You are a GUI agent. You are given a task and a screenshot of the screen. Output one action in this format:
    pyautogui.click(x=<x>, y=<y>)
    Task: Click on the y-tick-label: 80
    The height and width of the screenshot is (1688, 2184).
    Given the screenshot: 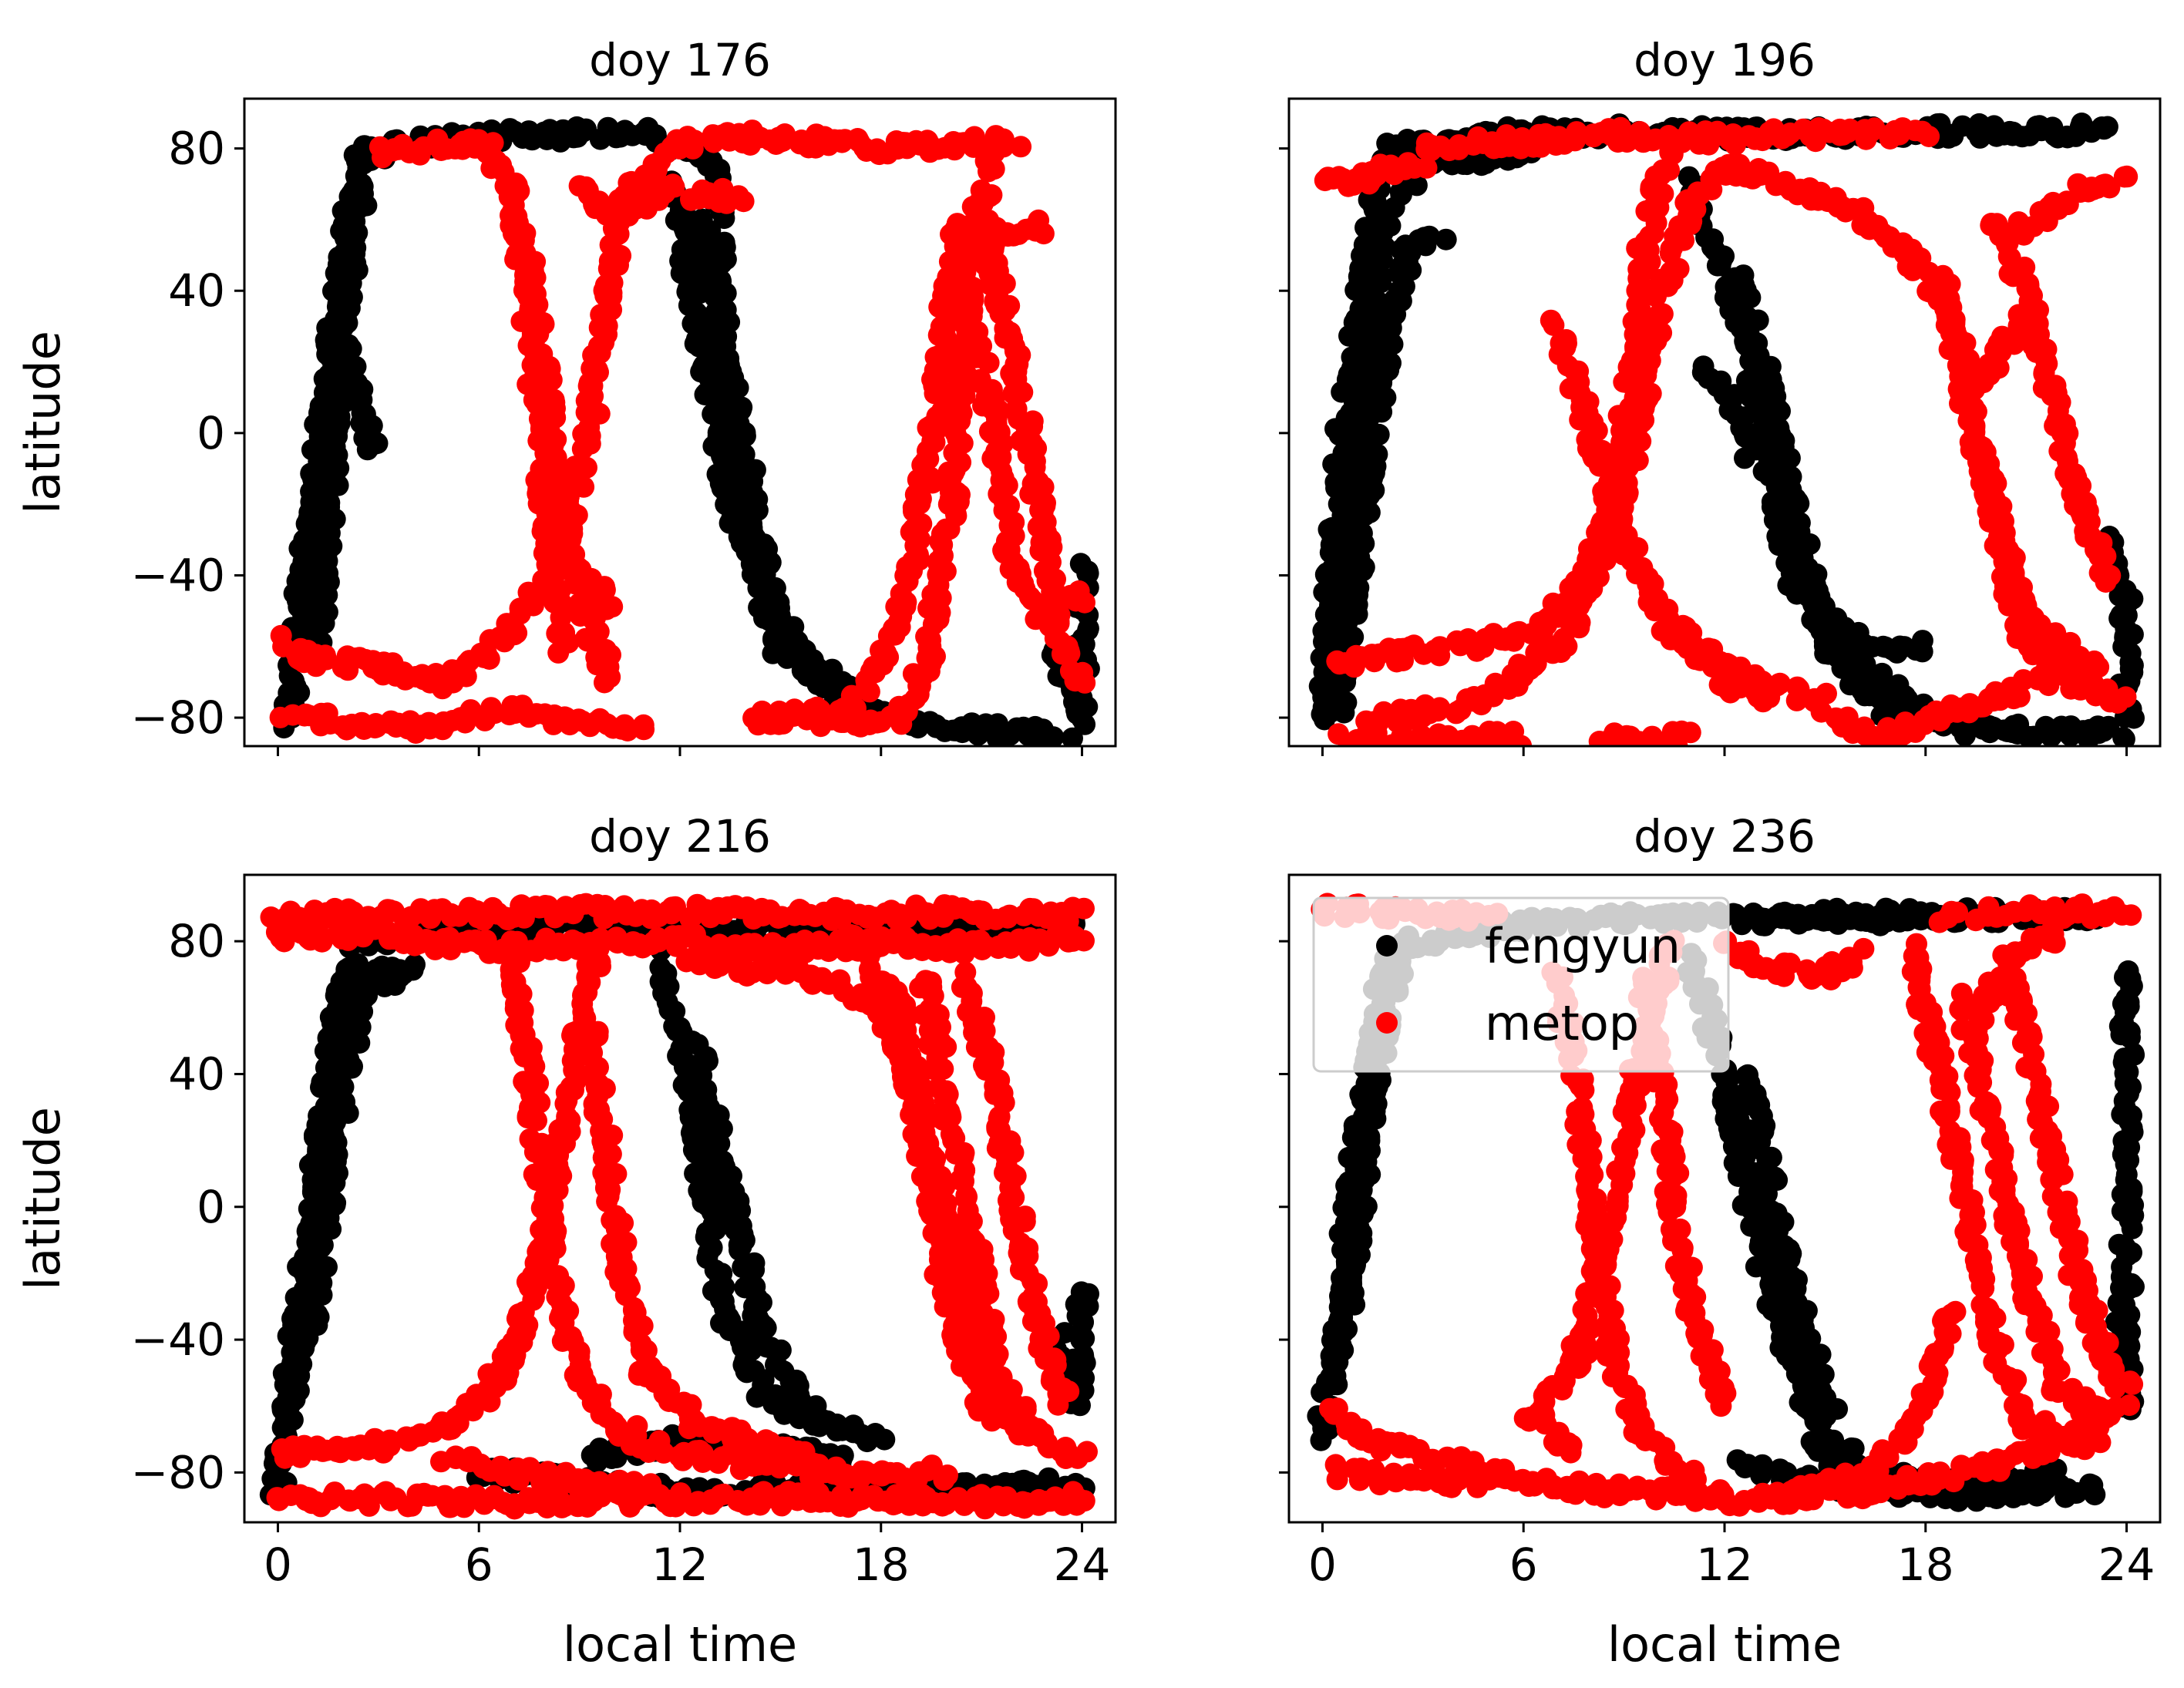 What is the action you would take?
    pyautogui.click(x=196, y=149)
    